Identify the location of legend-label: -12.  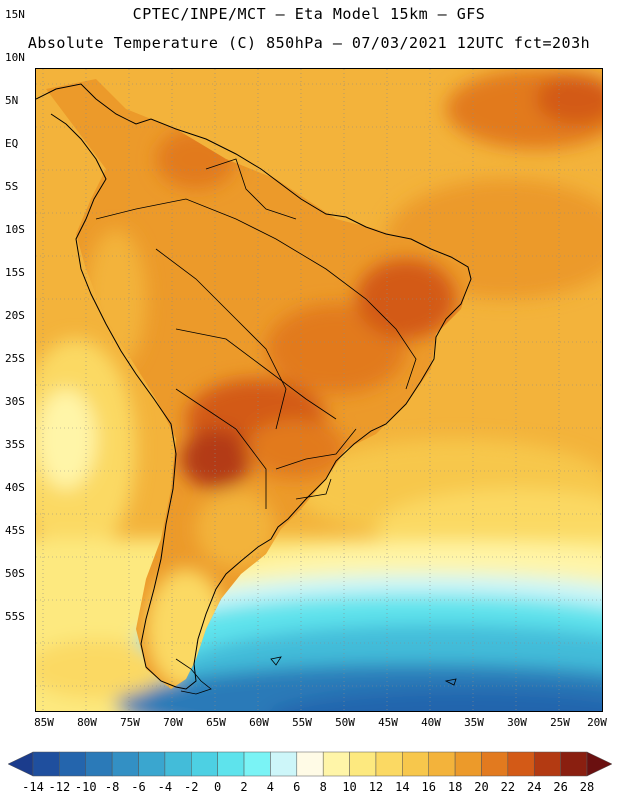
(59, 787).